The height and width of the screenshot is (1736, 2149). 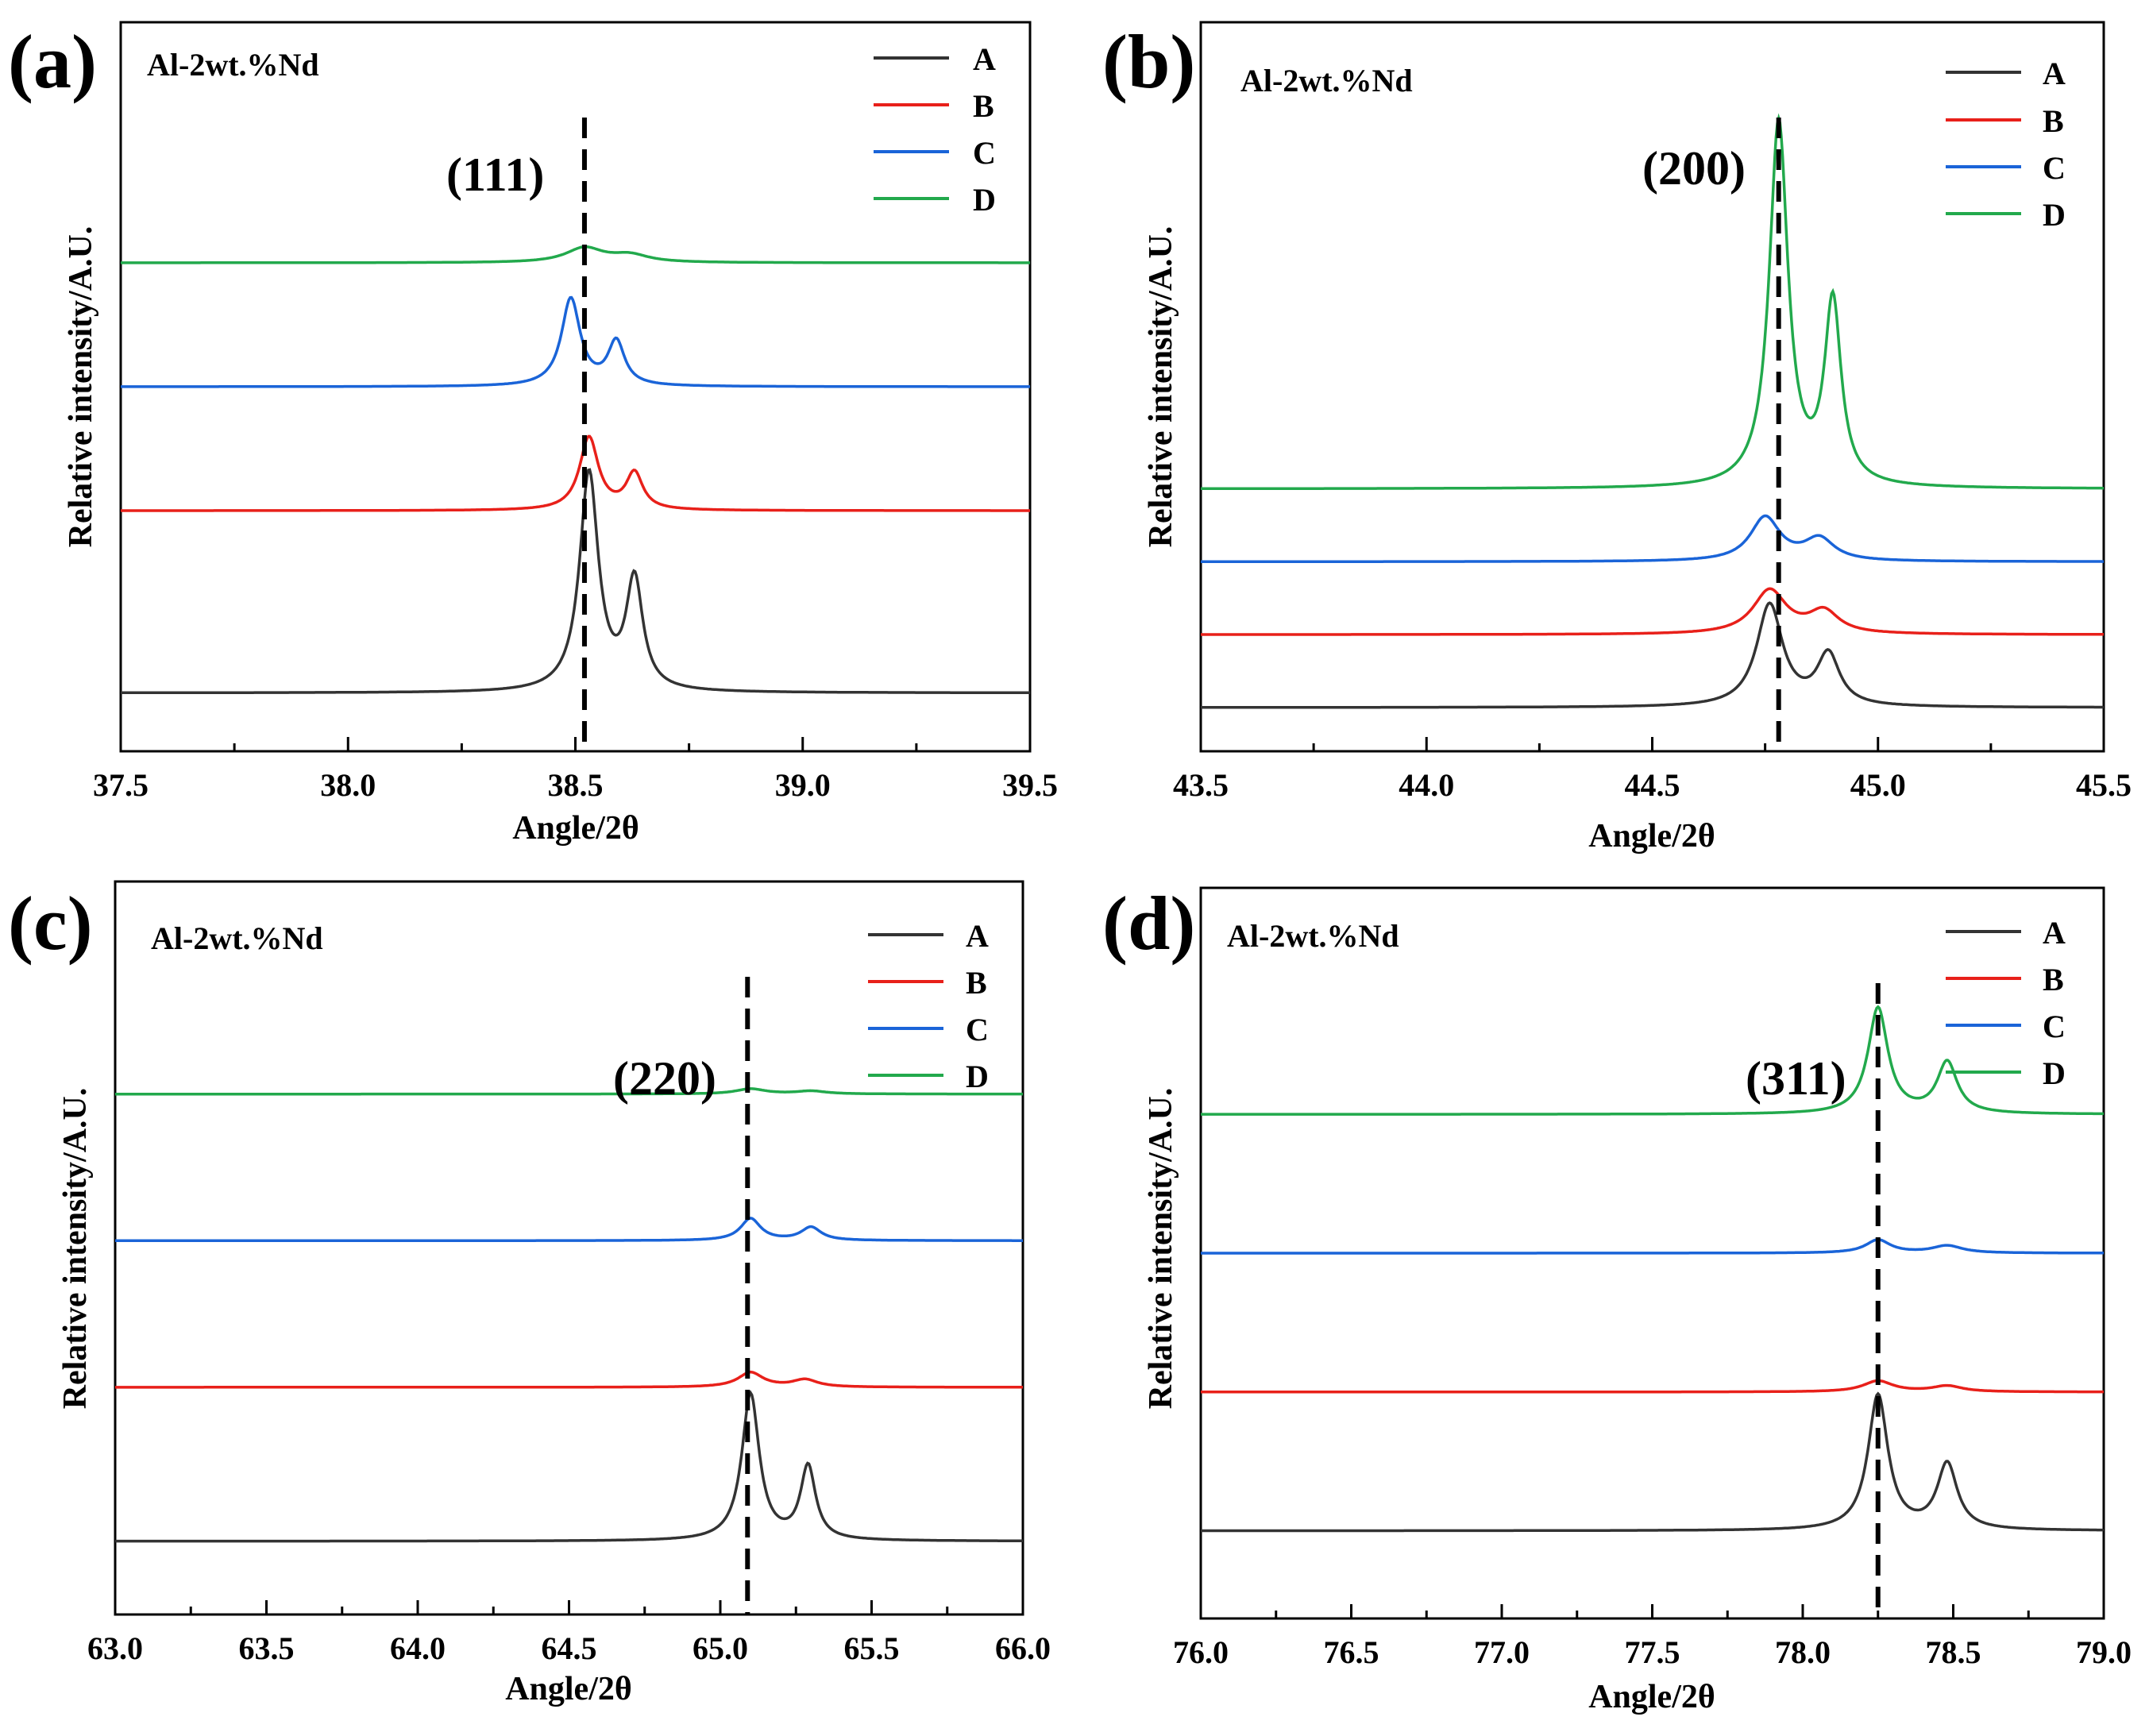 I want to click on x-tick-label: 38.0, so click(x=348, y=785).